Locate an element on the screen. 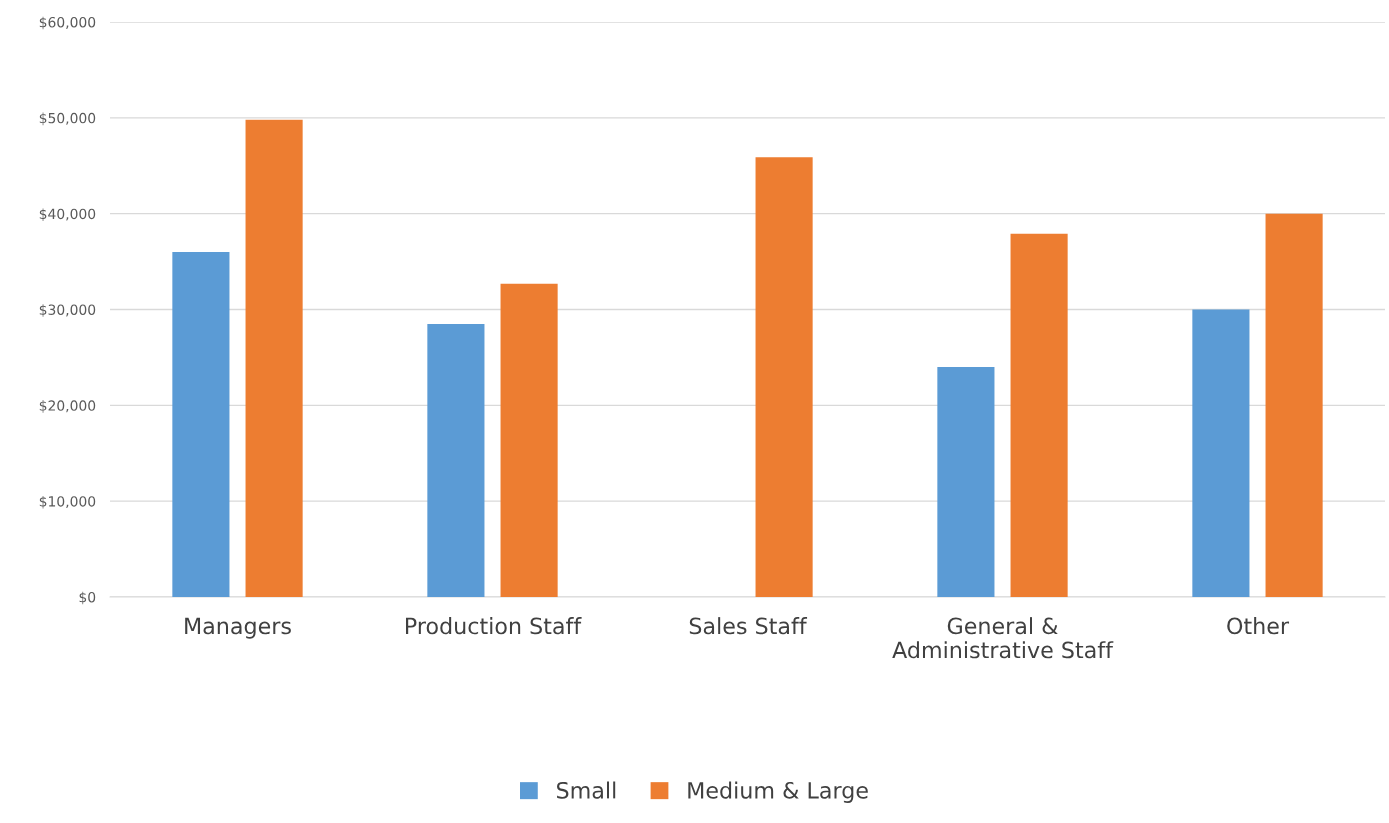 The image size is (1389, 823). x-tick-label: General & Administrative Staff is located at coordinates (1003, 638).